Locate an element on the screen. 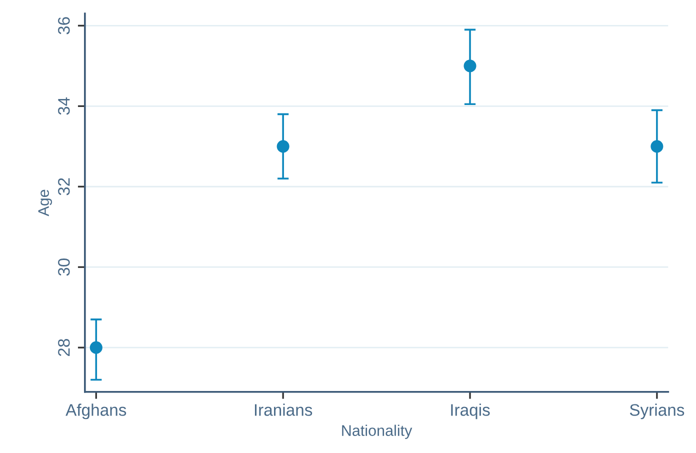  y-axis-title: Age is located at coordinates (45, 203).